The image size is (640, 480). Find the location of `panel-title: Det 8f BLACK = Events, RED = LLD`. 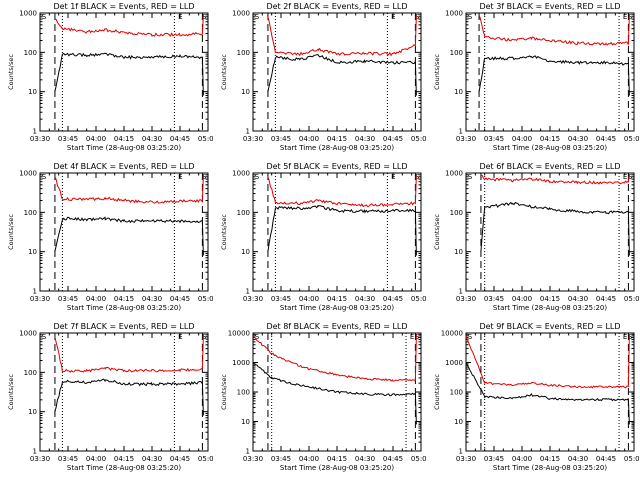

panel-title: Det 8f BLACK = Events, RED = LLD is located at coordinates (336, 326).